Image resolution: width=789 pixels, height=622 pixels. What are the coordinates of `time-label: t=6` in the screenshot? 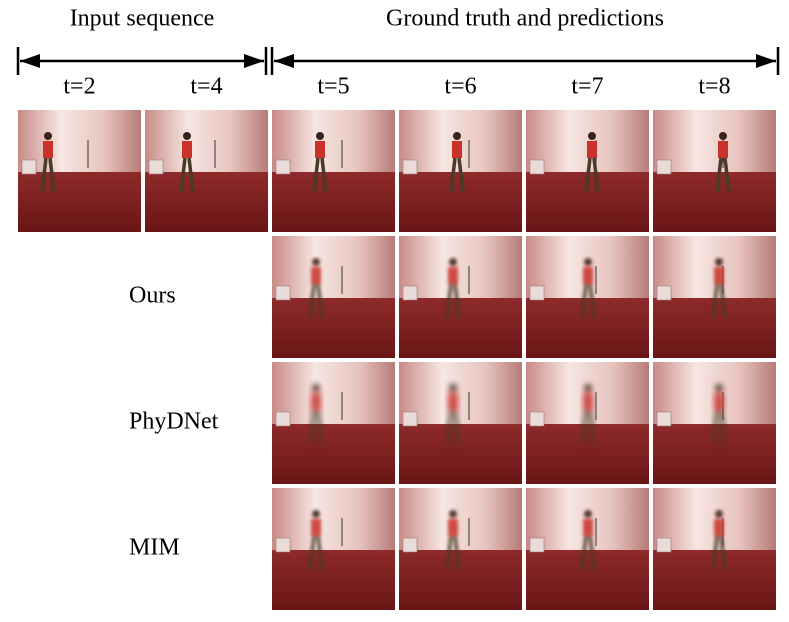 It's located at (460, 87).